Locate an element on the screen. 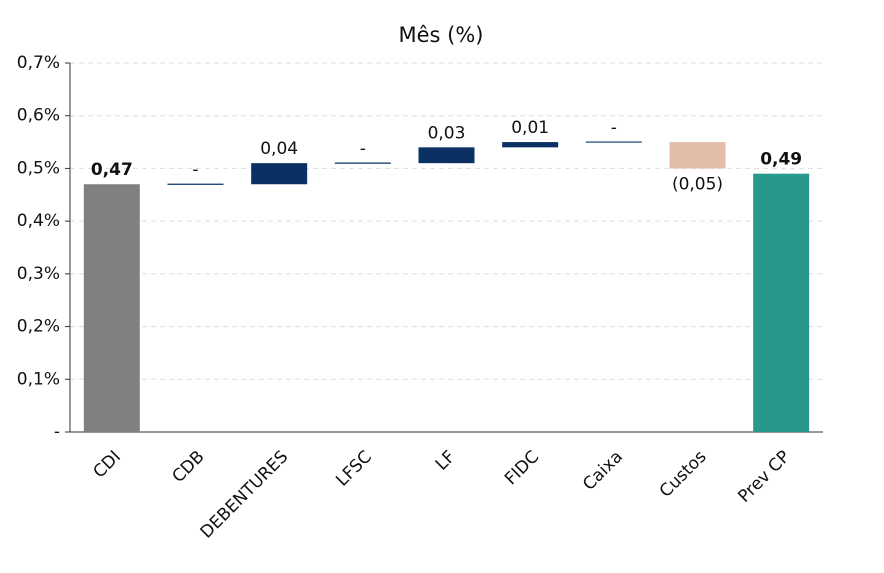 The width and height of the screenshot is (884, 573). y-tick-label: 0,4% is located at coordinates (38, 221).